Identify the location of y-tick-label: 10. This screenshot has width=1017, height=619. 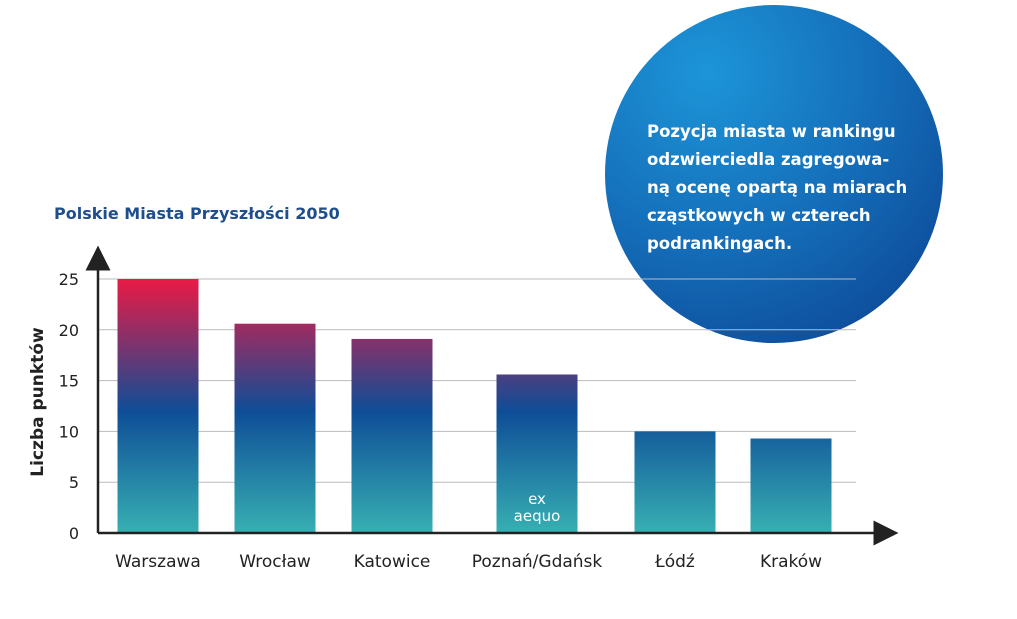
(69, 431).